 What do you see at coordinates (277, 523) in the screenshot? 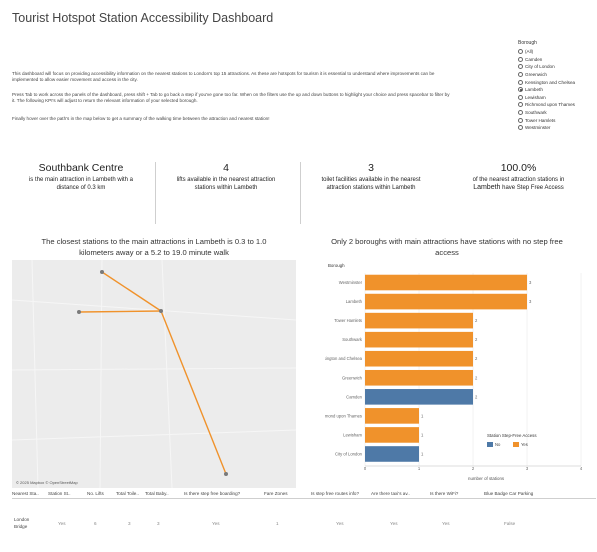
I see `table-cell: 1` at bounding box center [277, 523].